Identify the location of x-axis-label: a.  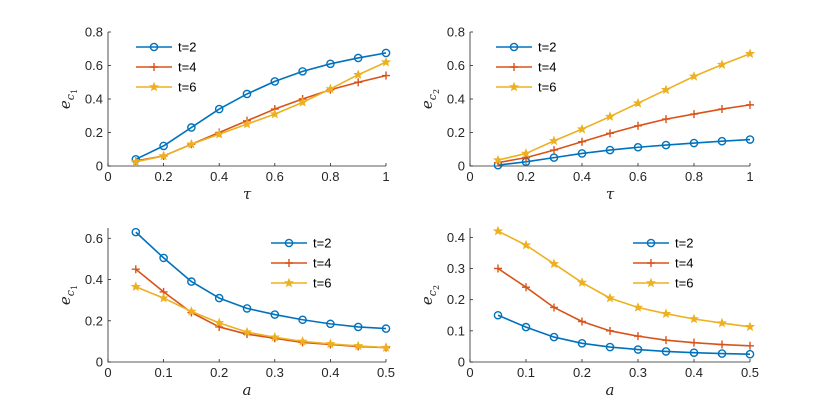
(610, 390).